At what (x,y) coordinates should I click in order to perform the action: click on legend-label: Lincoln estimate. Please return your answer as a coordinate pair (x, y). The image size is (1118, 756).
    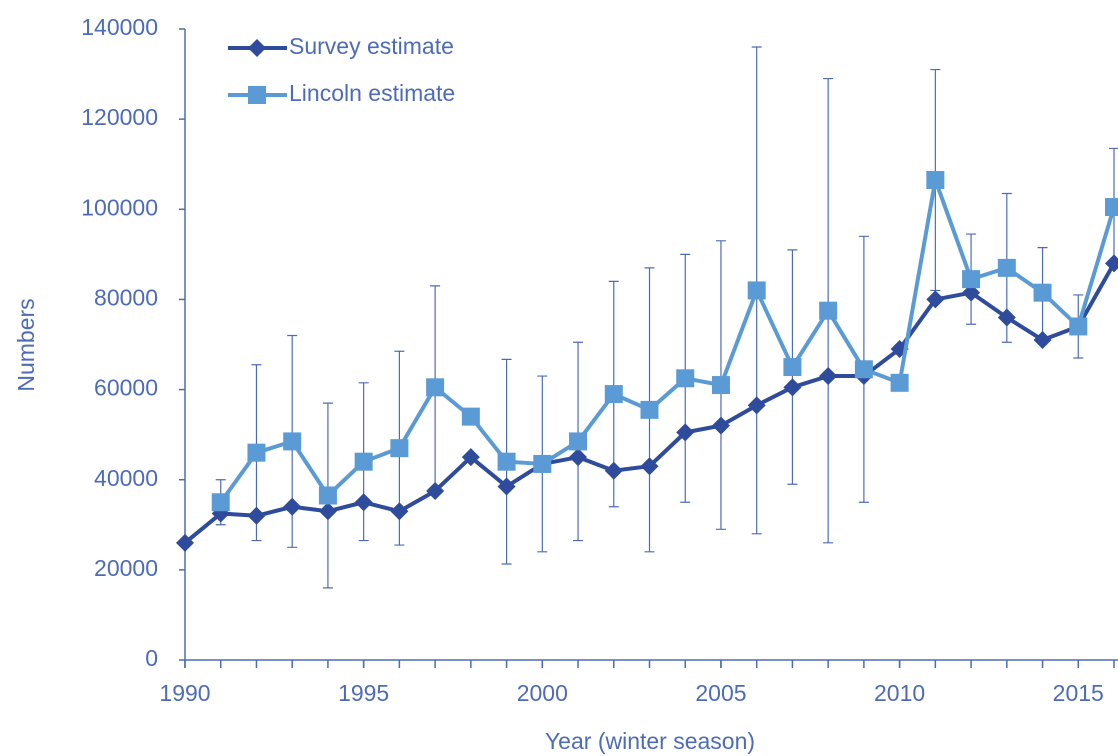
    Looking at the image, I should click on (372, 93).